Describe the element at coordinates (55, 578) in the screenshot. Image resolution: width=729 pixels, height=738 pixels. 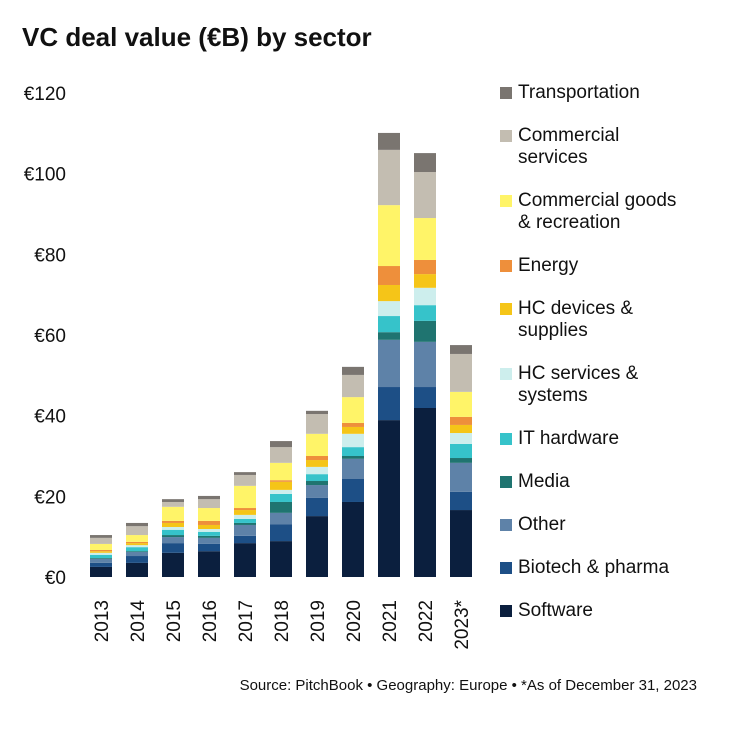
I see `y-tick-label: €0` at that location.